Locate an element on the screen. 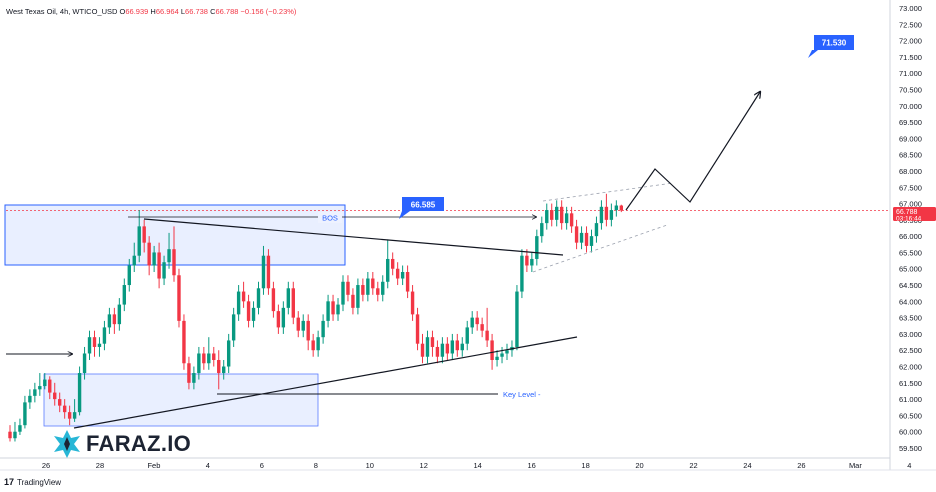 The height and width of the screenshot is (492, 936). ohlc-key-l: L is located at coordinates (182, 11).